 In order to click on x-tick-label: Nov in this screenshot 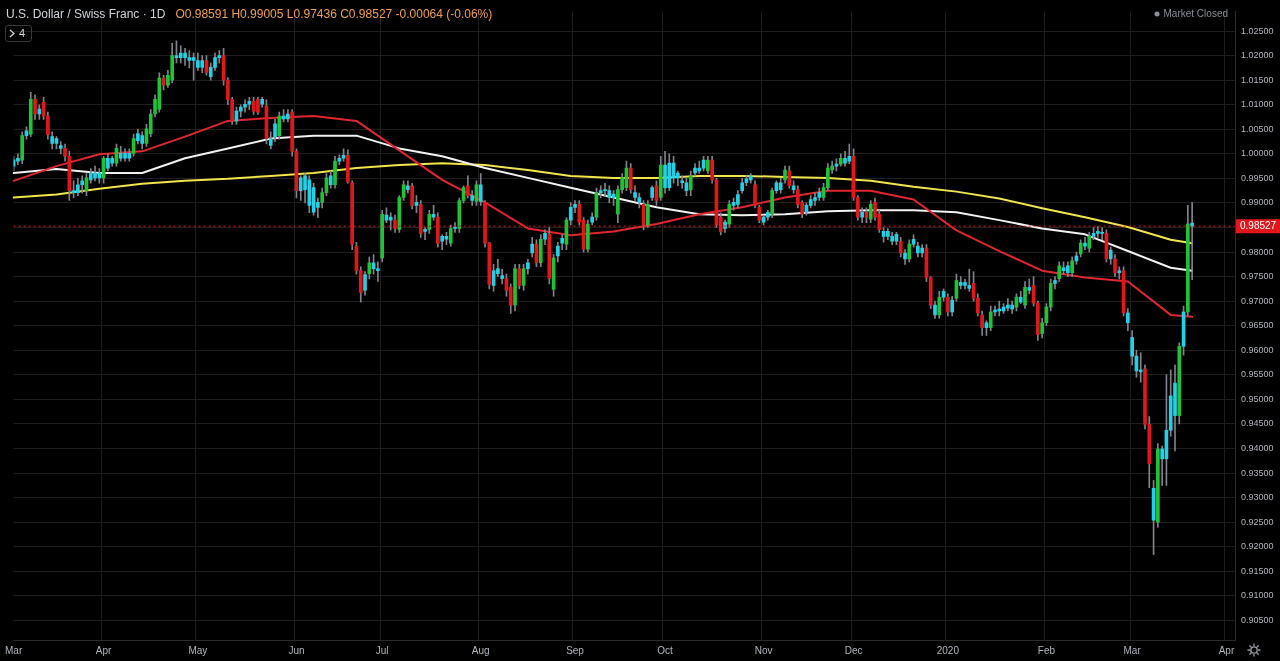, I will do `click(763, 650)`.